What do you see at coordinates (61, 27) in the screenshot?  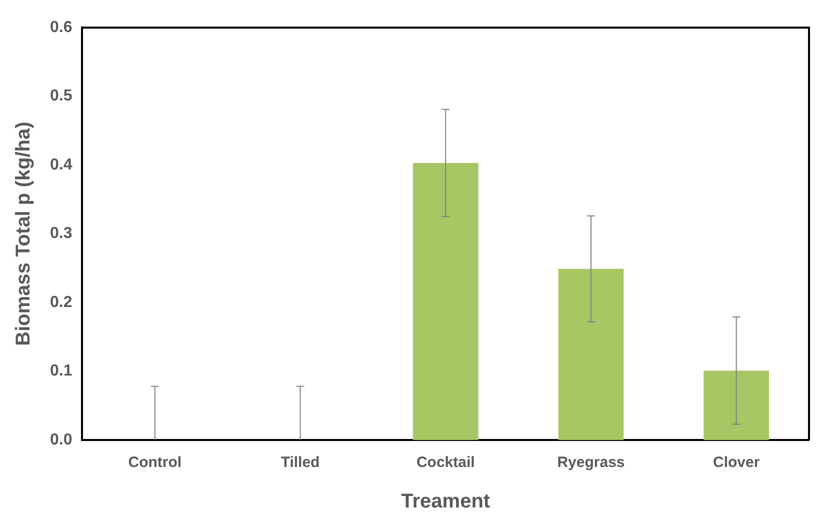 I see `y-tick-label: 0.6` at bounding box center [61, 27].